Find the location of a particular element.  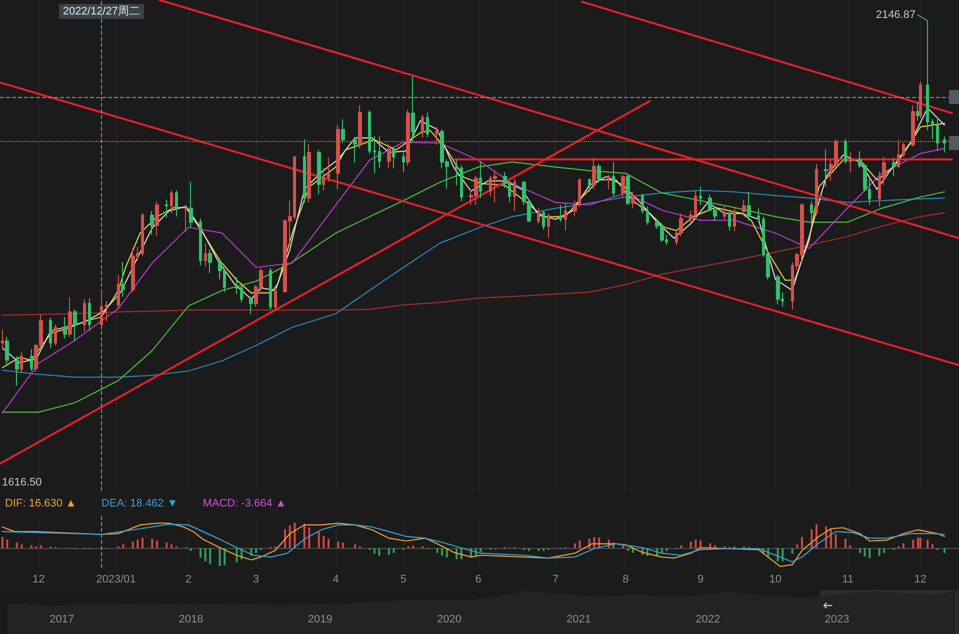

x-tick-label: 10 is located at coordinates (775, 580).